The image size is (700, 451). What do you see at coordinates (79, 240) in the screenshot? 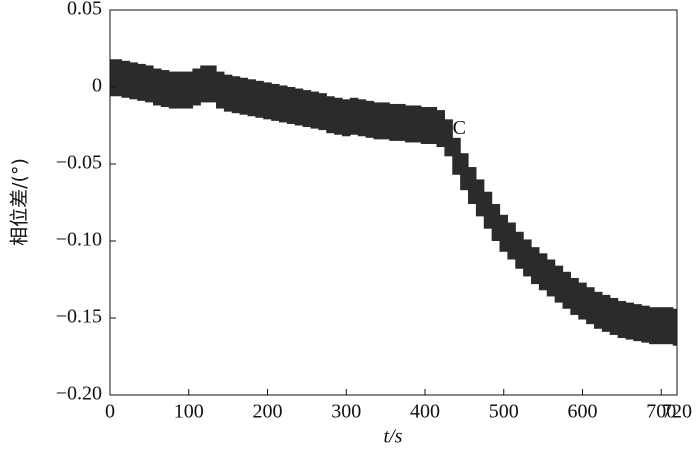
I see `y-tick-label: −0.10` at bounding box center [79, 240].